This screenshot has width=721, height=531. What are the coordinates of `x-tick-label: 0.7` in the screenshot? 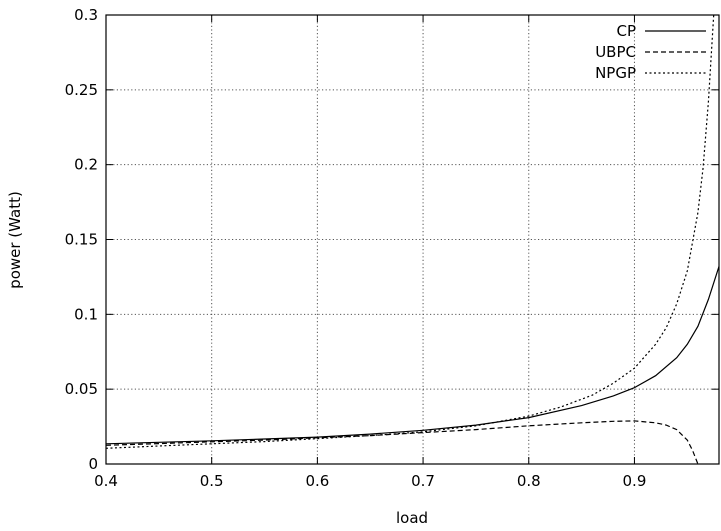 It's located at (423, 481).